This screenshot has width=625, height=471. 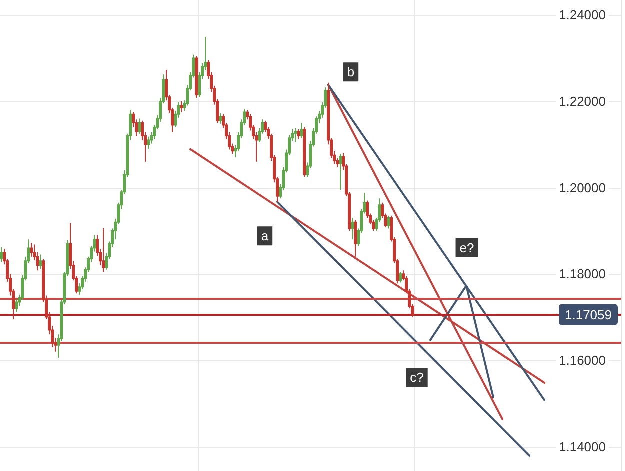 I want to click on ref-line-label: 1.17059, so click(x=588, y=314).